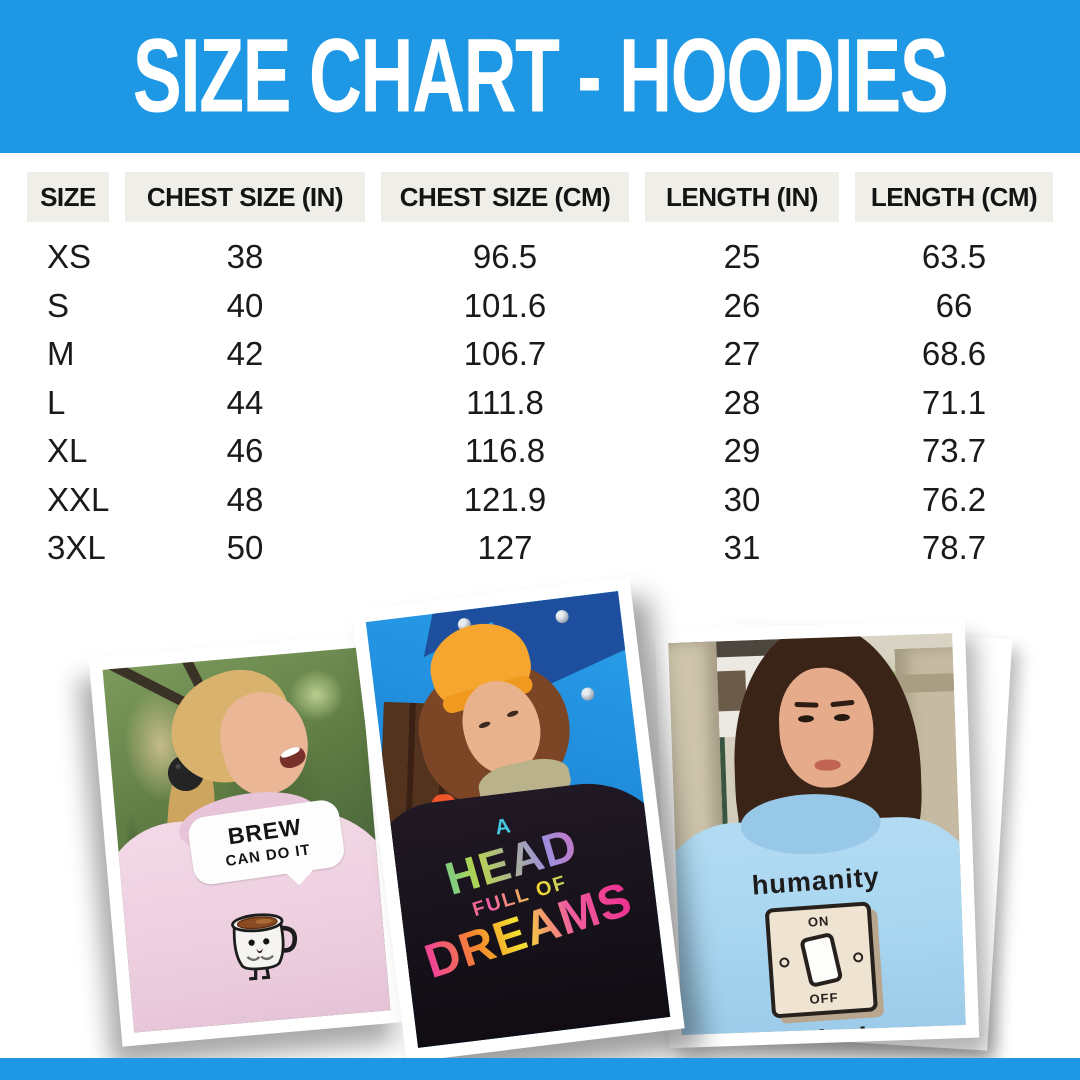  What do you see at coordinates (505, 402) in the screenshot?
I see `cell-chest-cm: 111.8` at bounding box center [505, 402].